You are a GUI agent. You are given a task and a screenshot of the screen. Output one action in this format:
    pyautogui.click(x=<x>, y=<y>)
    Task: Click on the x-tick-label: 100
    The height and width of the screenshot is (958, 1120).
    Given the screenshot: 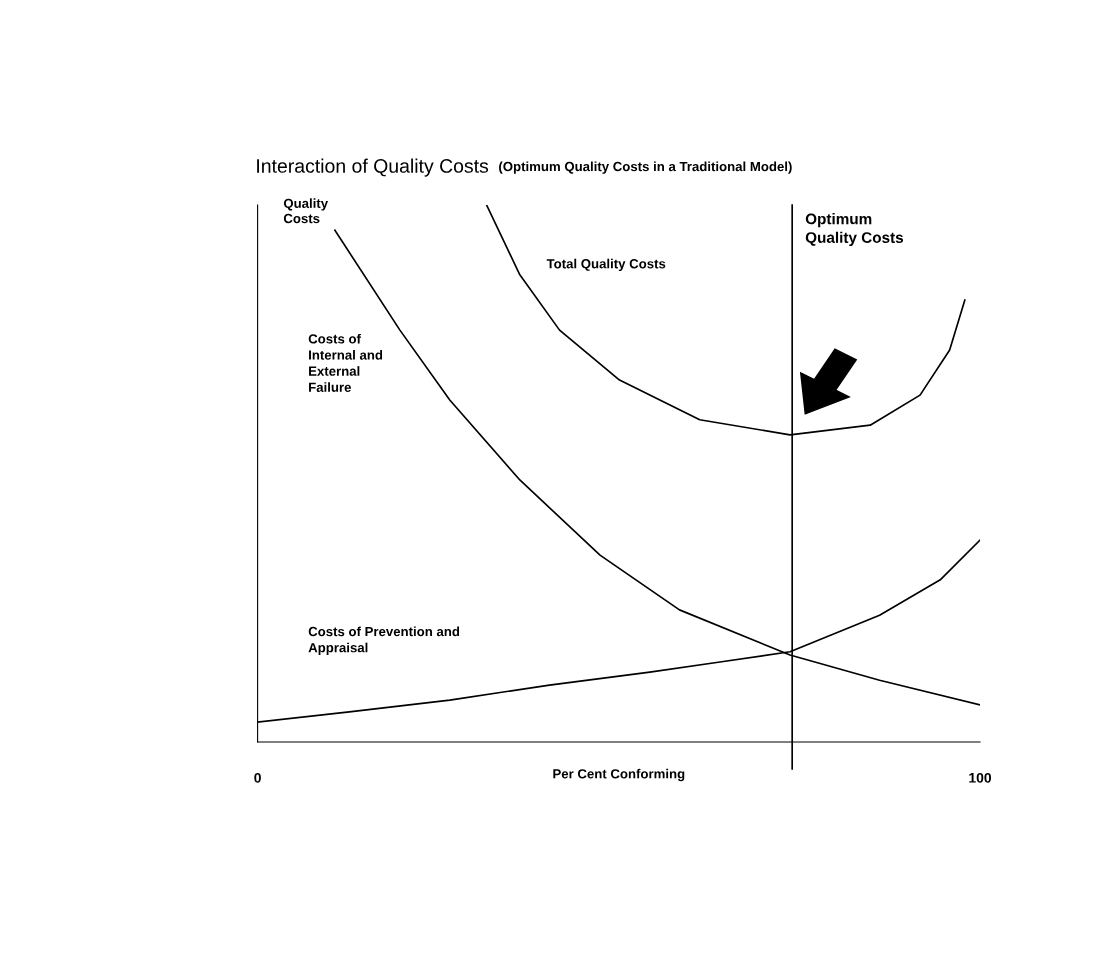 What is the action you would take?
    pyautogui.click(x=980, y=777)
    